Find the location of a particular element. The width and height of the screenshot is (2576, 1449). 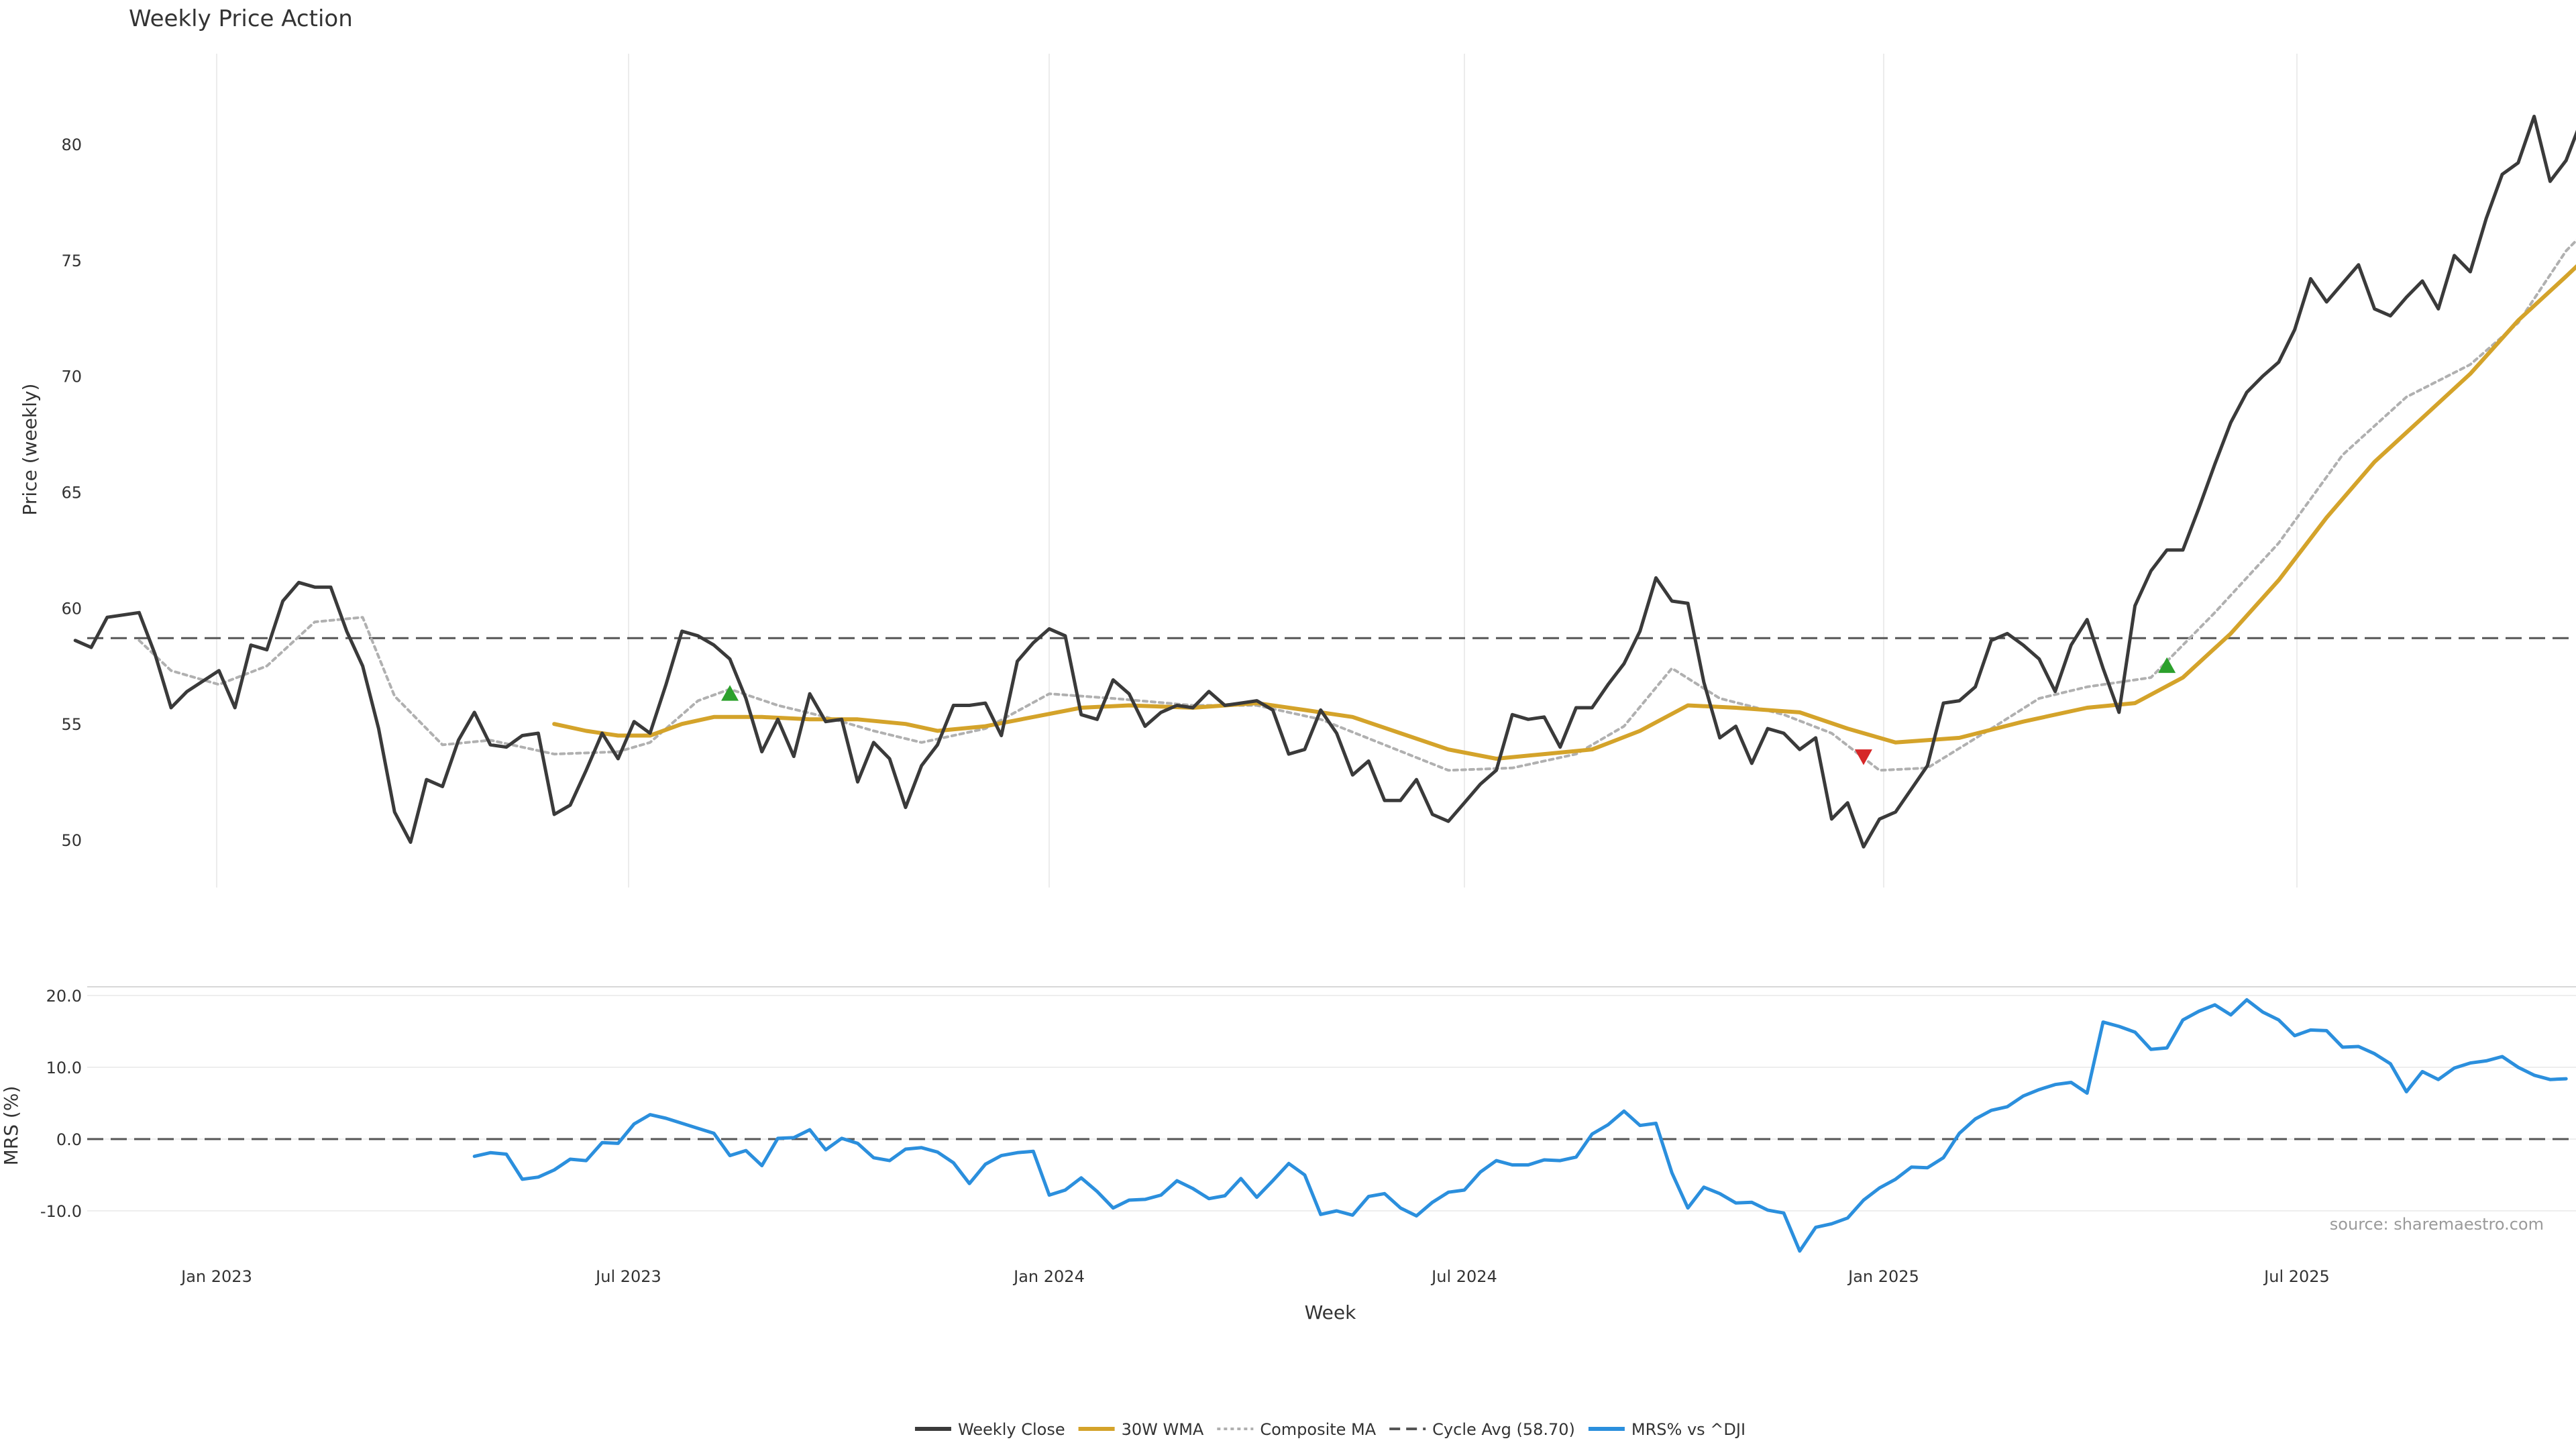

price-tick-65: 65 is located at coordinates (71, 493).